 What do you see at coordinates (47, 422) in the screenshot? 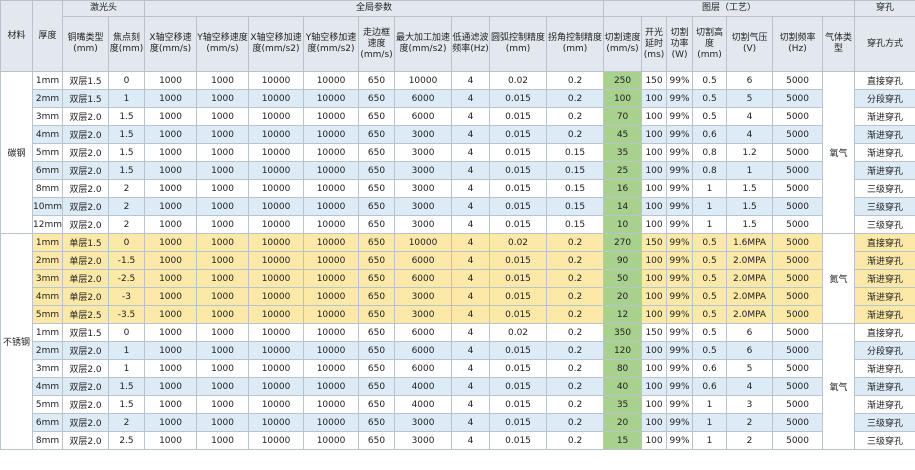
I see `cell: 6mm` at bounding box center [47, 422].